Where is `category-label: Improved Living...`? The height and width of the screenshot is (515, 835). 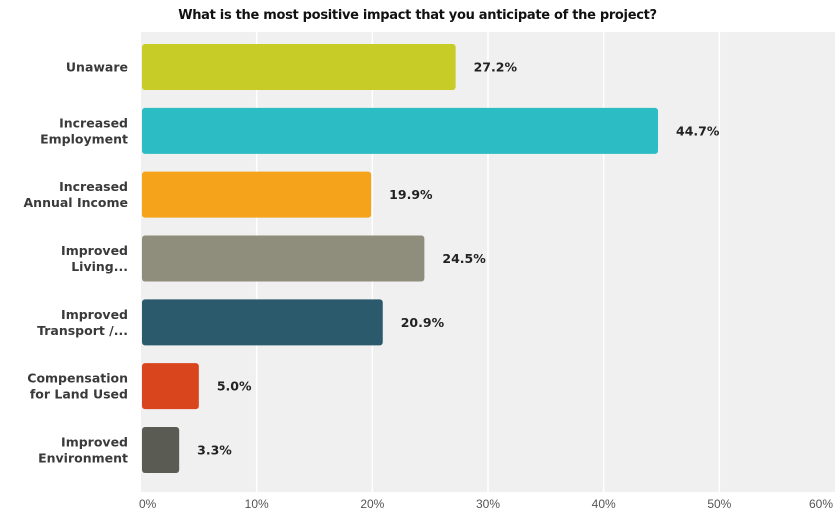
category-label: Improved Living... is located at coordinates (94, 258).